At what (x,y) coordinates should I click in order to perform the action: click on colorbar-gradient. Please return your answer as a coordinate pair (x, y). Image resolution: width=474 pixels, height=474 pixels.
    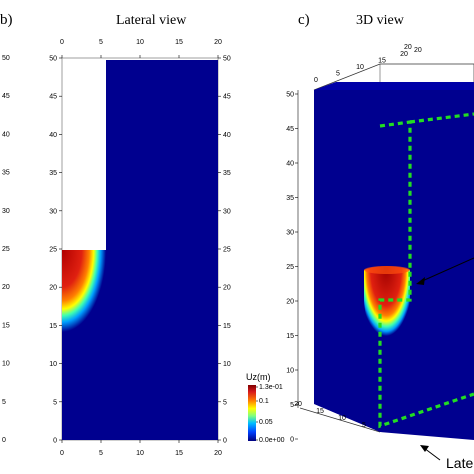
    Looking at the image, I should click on (252, 413).